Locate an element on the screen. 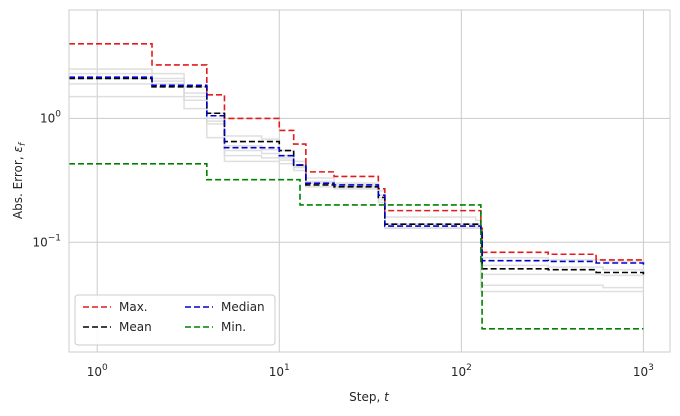  x-axis-label: Step, t is located at coordinates (369, 397).